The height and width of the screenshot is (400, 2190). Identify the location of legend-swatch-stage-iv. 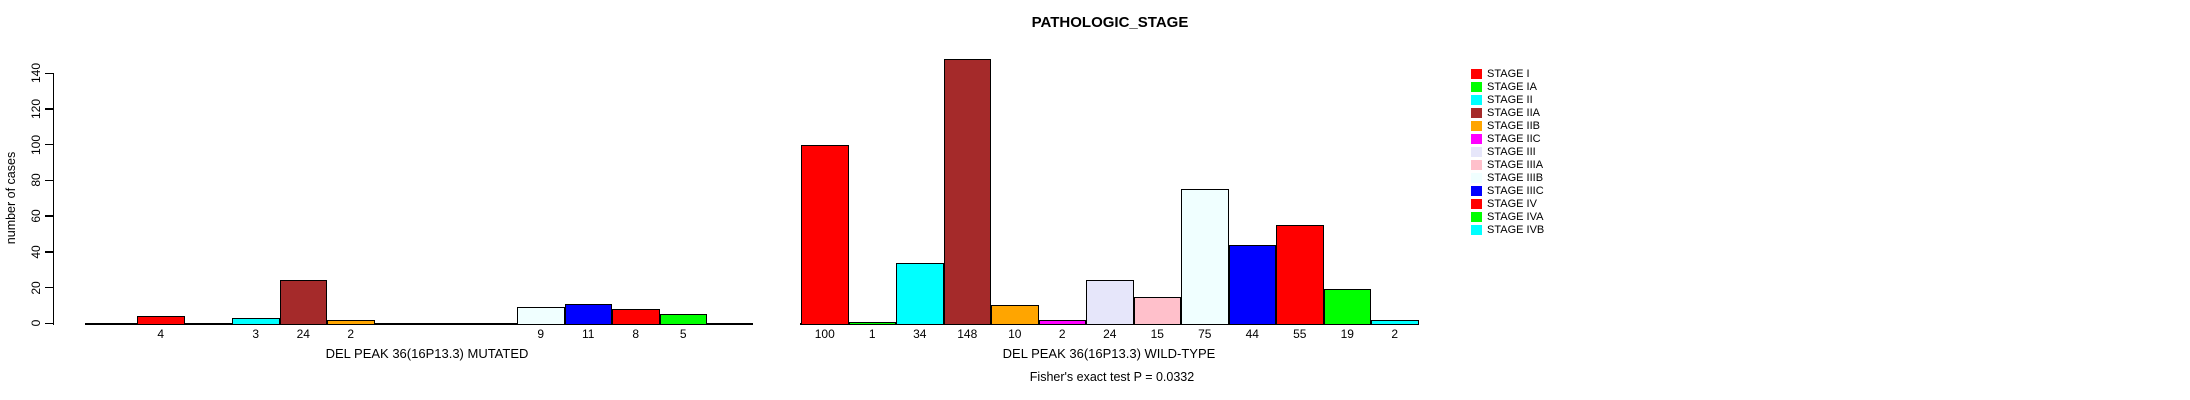
(1476, 204).